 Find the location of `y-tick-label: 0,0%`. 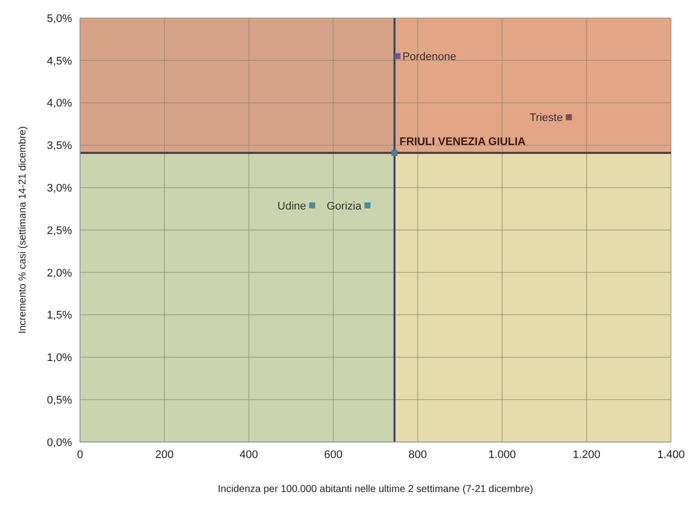

y-tick-label: 0,0% is located at coordinates (59, 442).